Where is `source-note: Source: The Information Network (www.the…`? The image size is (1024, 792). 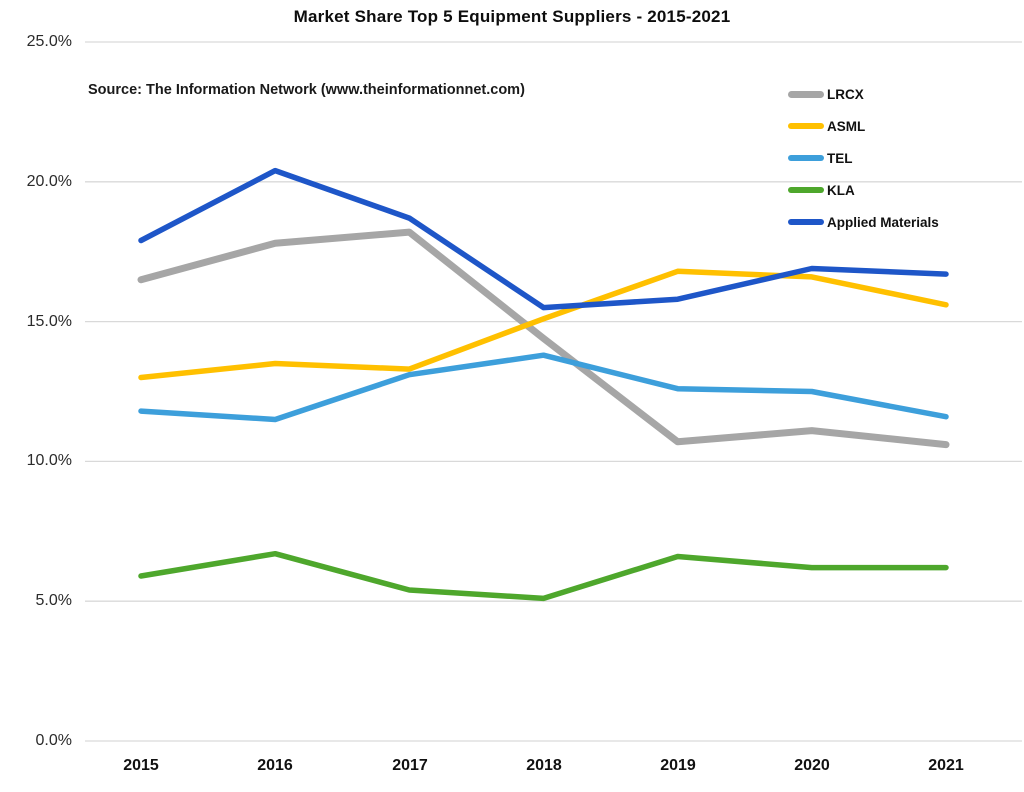 source-note: Source: The Information Network (www.the… is located at coordinates (306, 90).